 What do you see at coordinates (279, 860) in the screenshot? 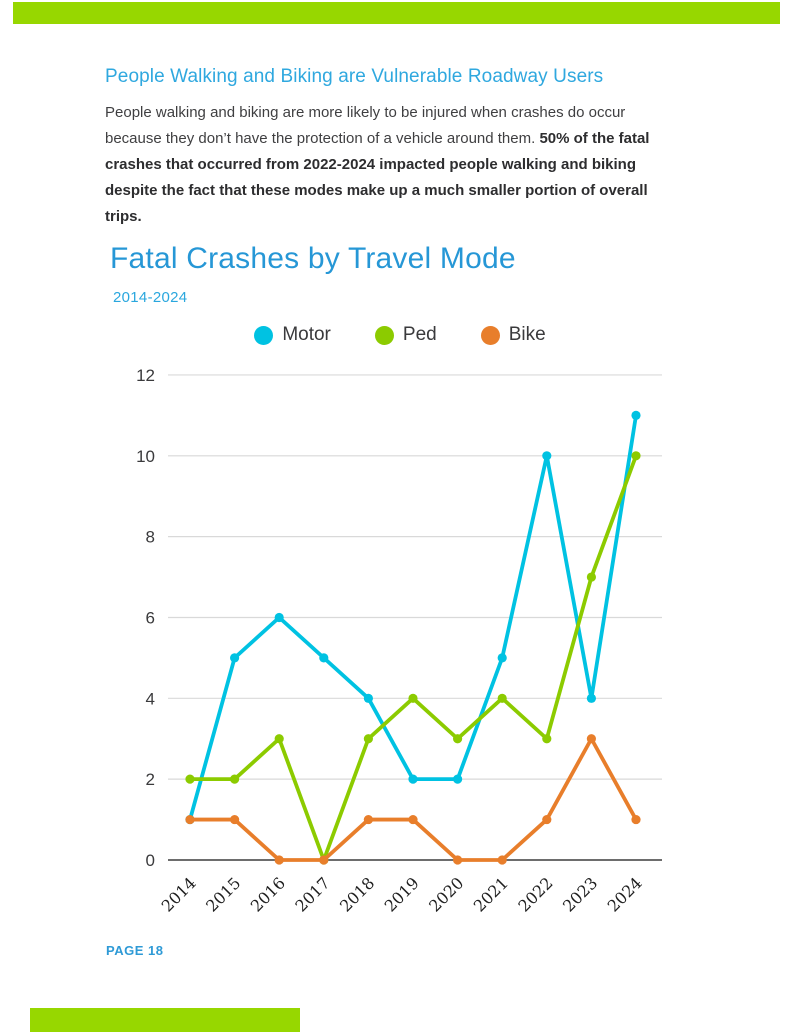
I see `point-bike-2016` at bounding box center [279, 860].